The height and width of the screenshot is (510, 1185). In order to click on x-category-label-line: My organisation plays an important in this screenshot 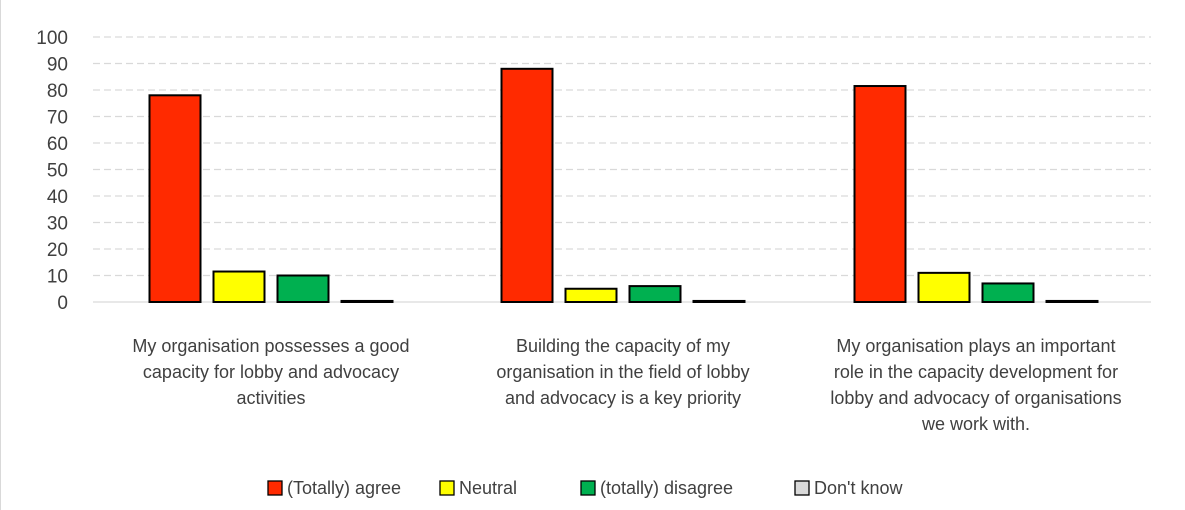, I will do `click(975, 346)`.